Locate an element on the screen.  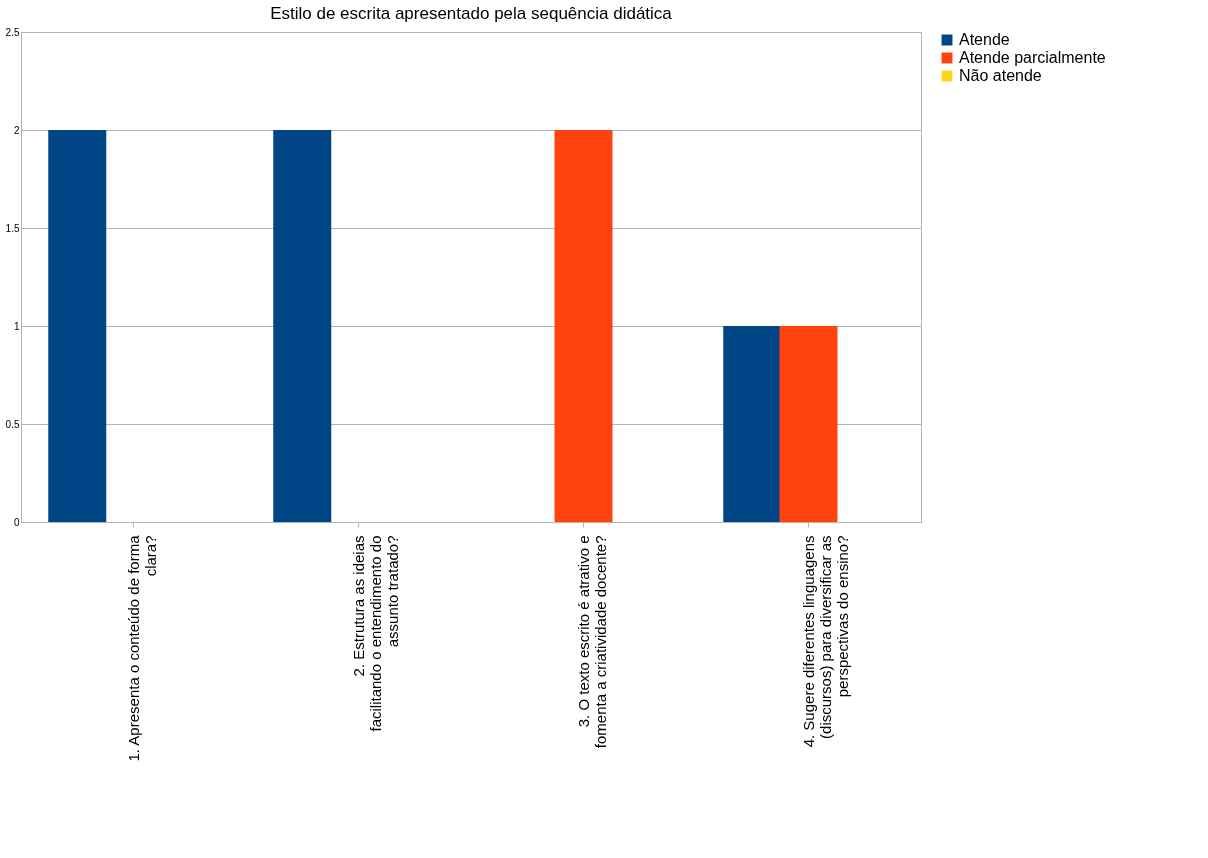
y-tick-label: 1 is located at coordinates (16, 326).